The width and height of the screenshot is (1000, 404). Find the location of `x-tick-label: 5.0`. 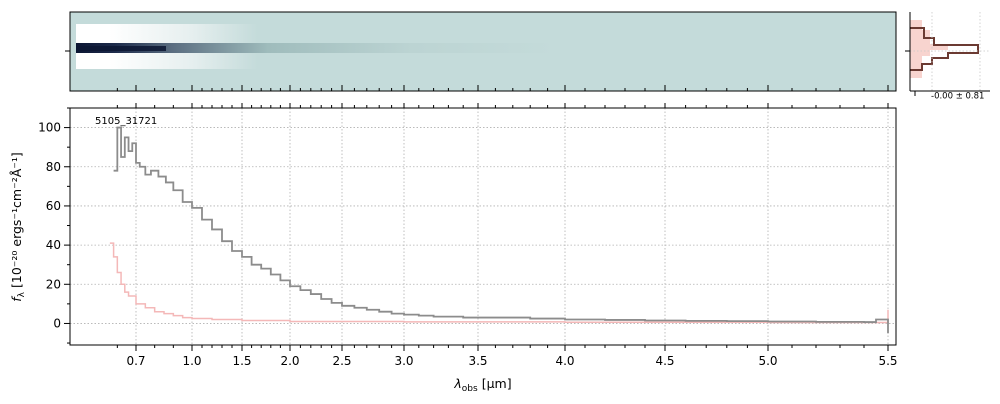

x-tick-label: 5.0 is located at coordinates (767, 361).